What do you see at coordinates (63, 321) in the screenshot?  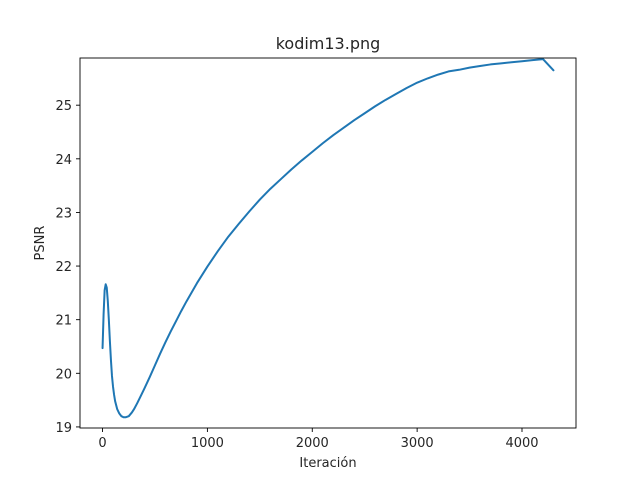 I see `y-tick-label: 21` at bounding box center [63, 321].